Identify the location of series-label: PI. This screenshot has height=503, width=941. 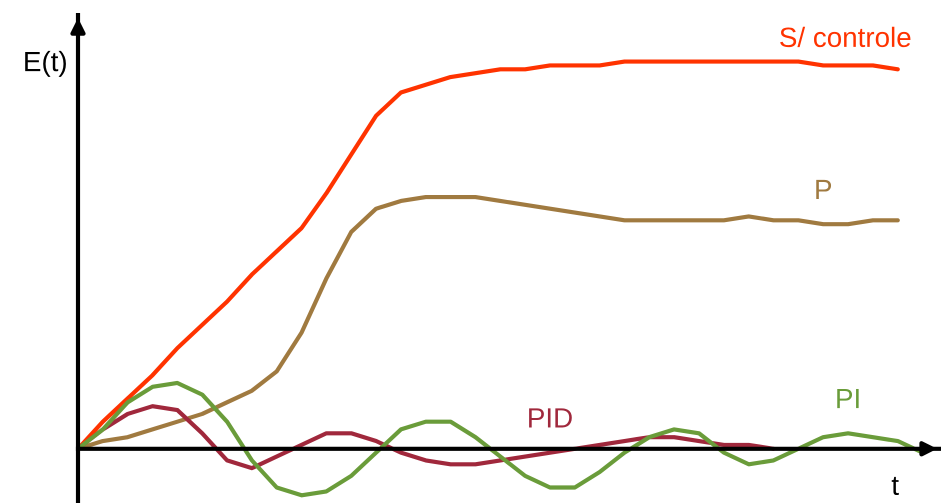
(848, 398).